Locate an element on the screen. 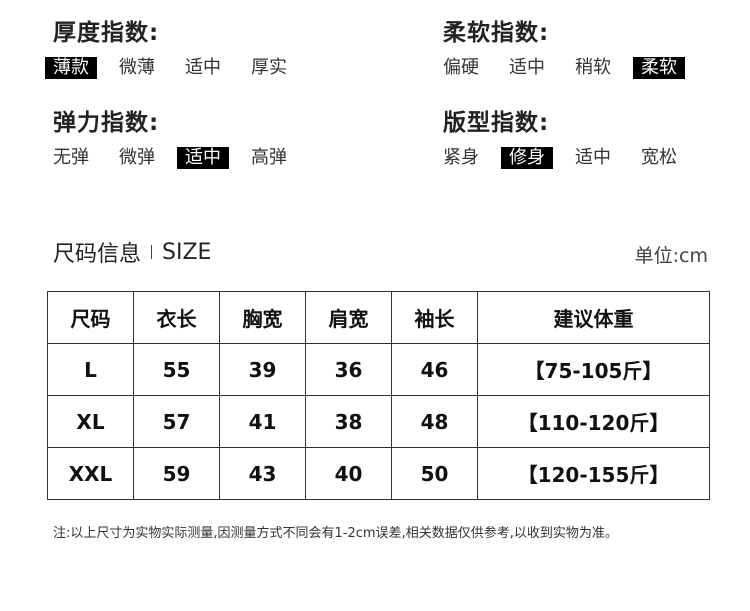  table-cell: 43 is located at coordinates (262, 473).